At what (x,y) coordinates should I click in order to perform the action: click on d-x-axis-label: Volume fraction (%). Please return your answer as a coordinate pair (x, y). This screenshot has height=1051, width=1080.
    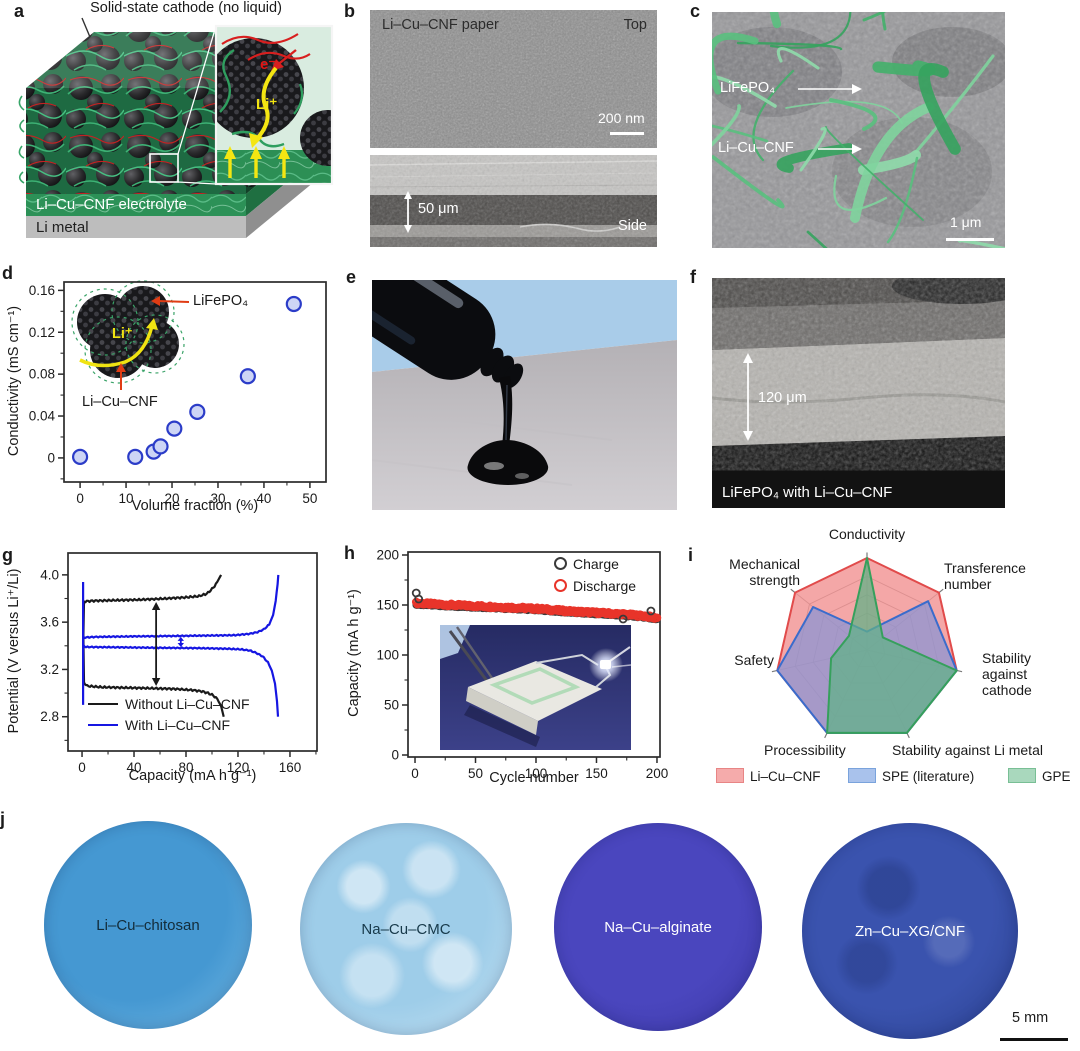
    Looking at the image, I should click on (195, 506).